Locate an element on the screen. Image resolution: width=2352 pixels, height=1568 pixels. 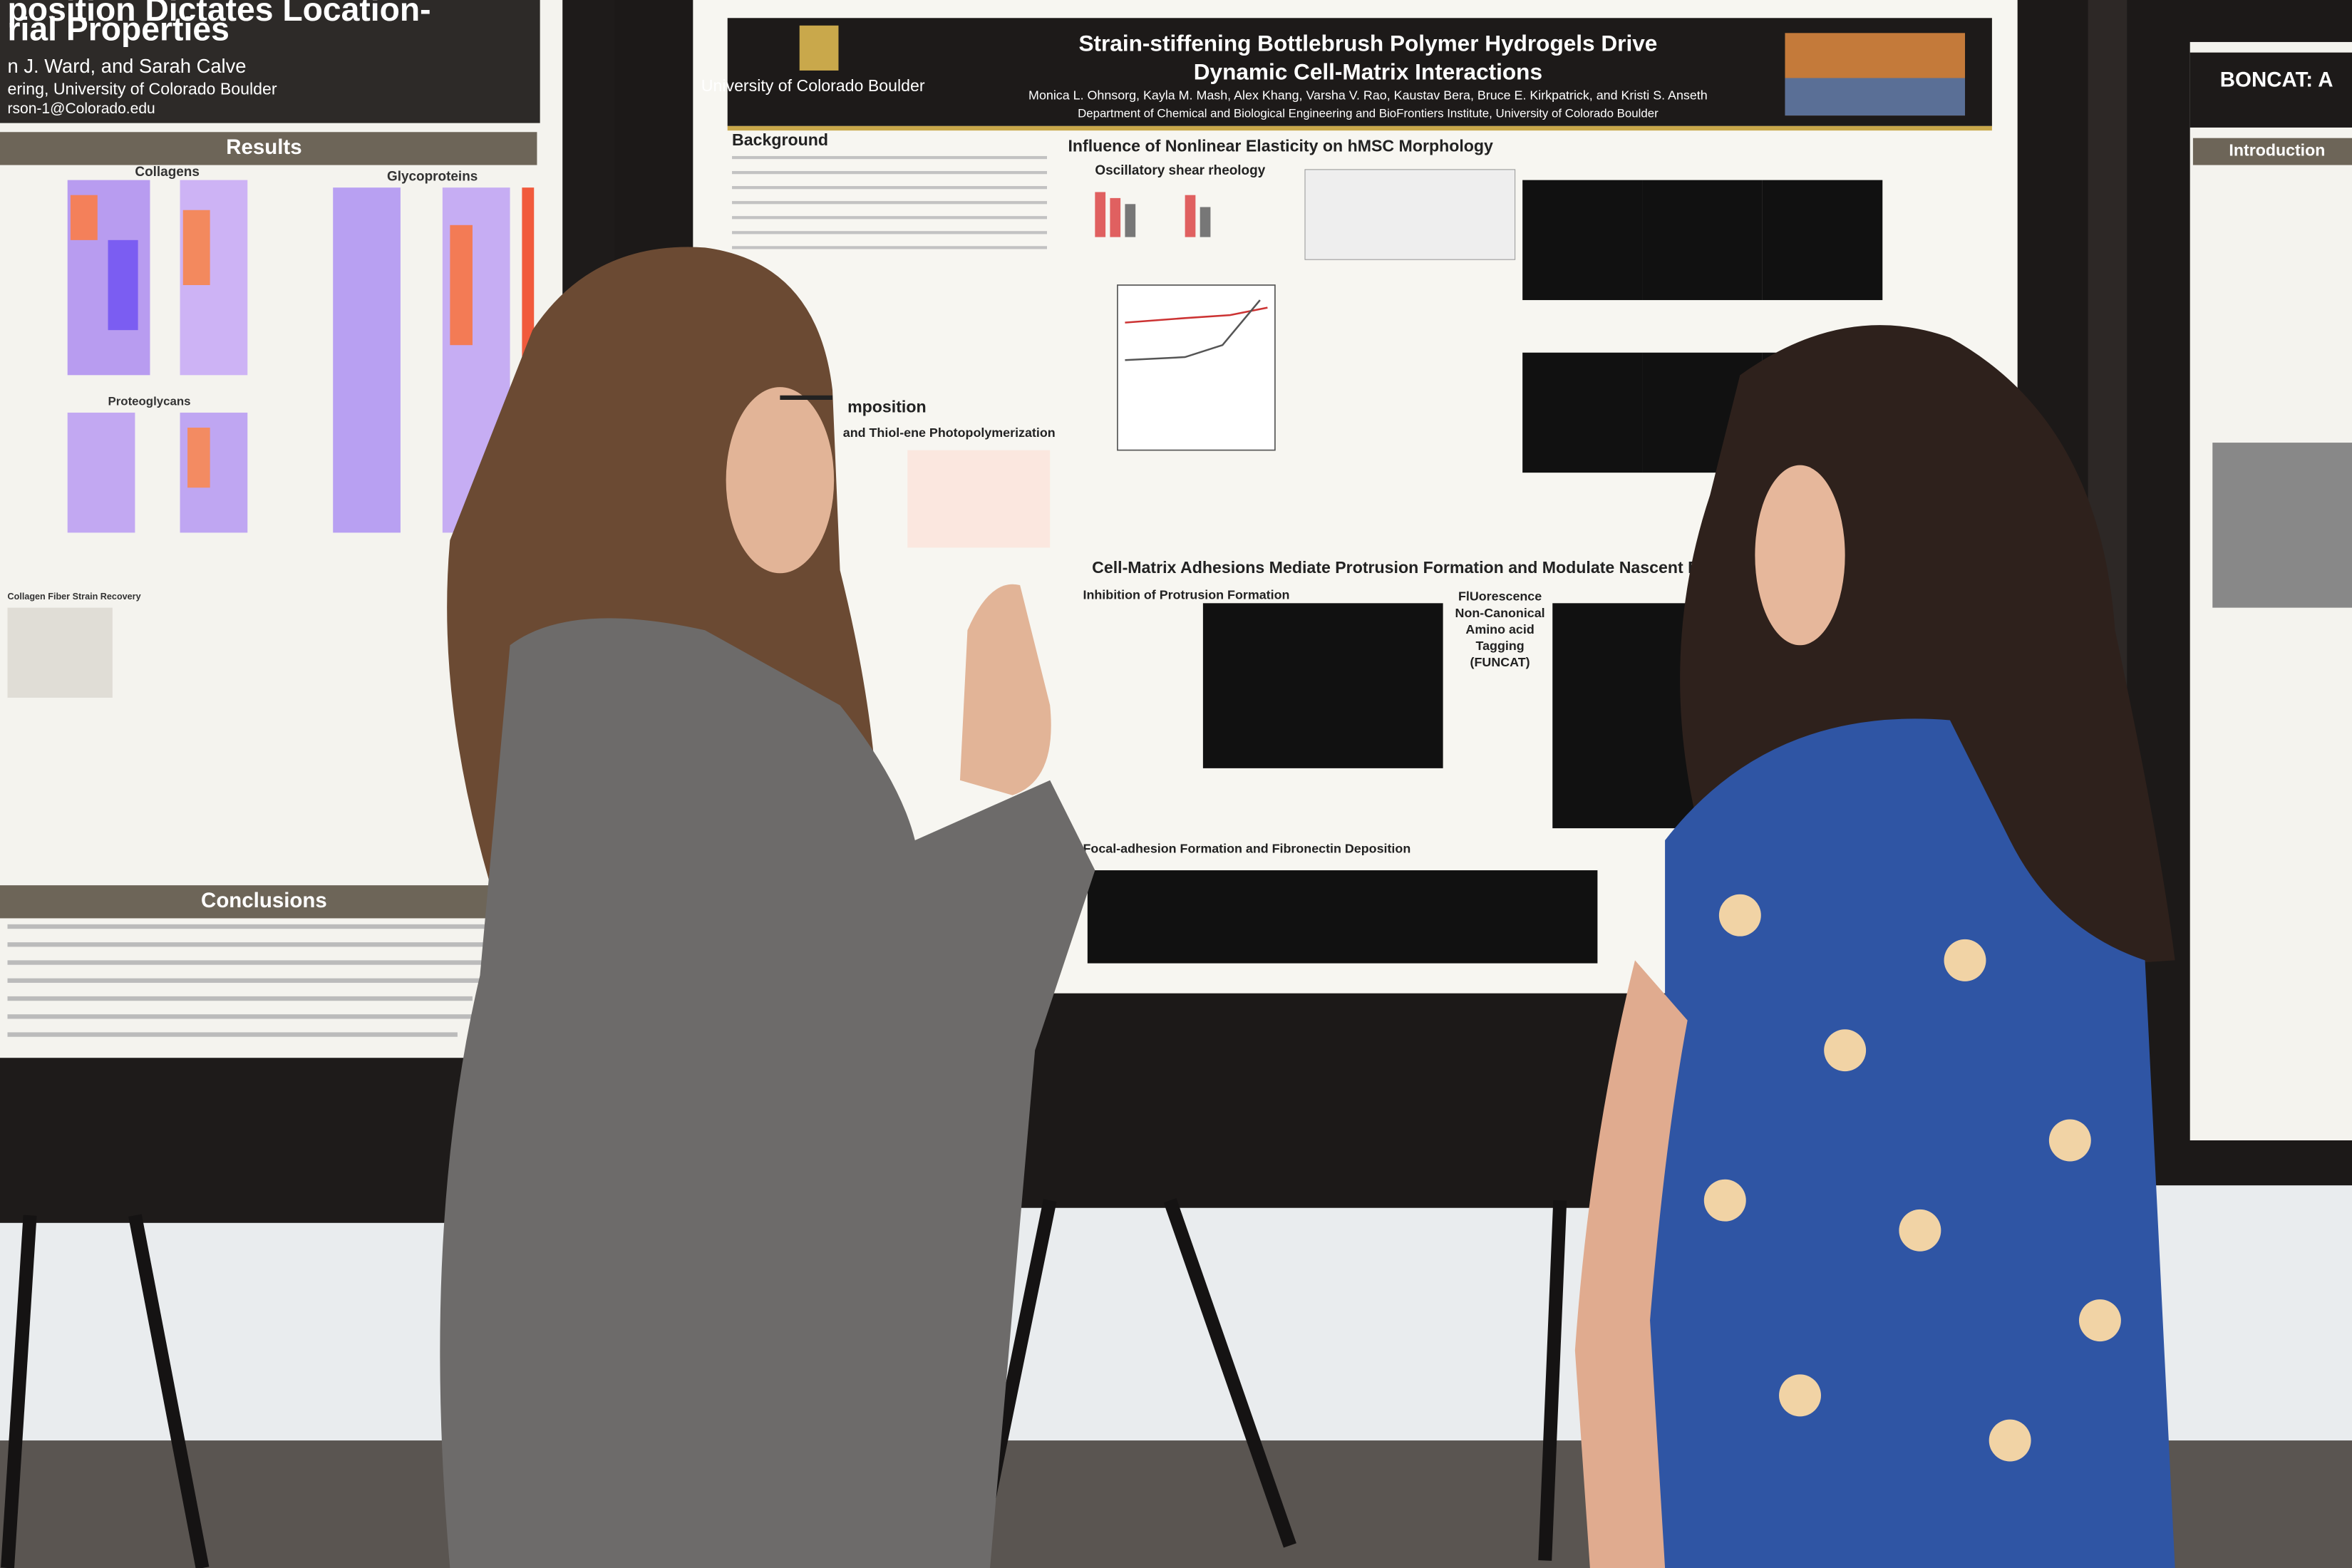
subheading: Proteoglycans is located at coordinates (149, 402).